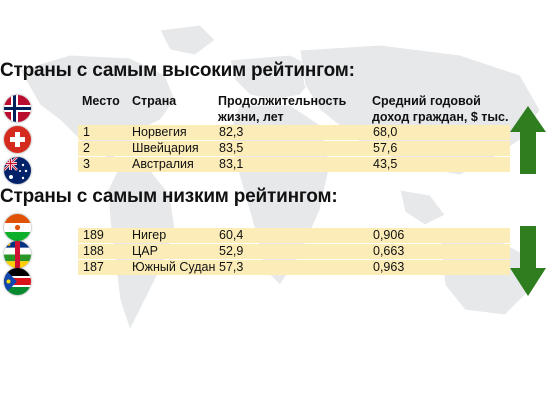  I want to click on income-column-header: Средний годовой доход граждан, $ тыс., so click(440, 109).